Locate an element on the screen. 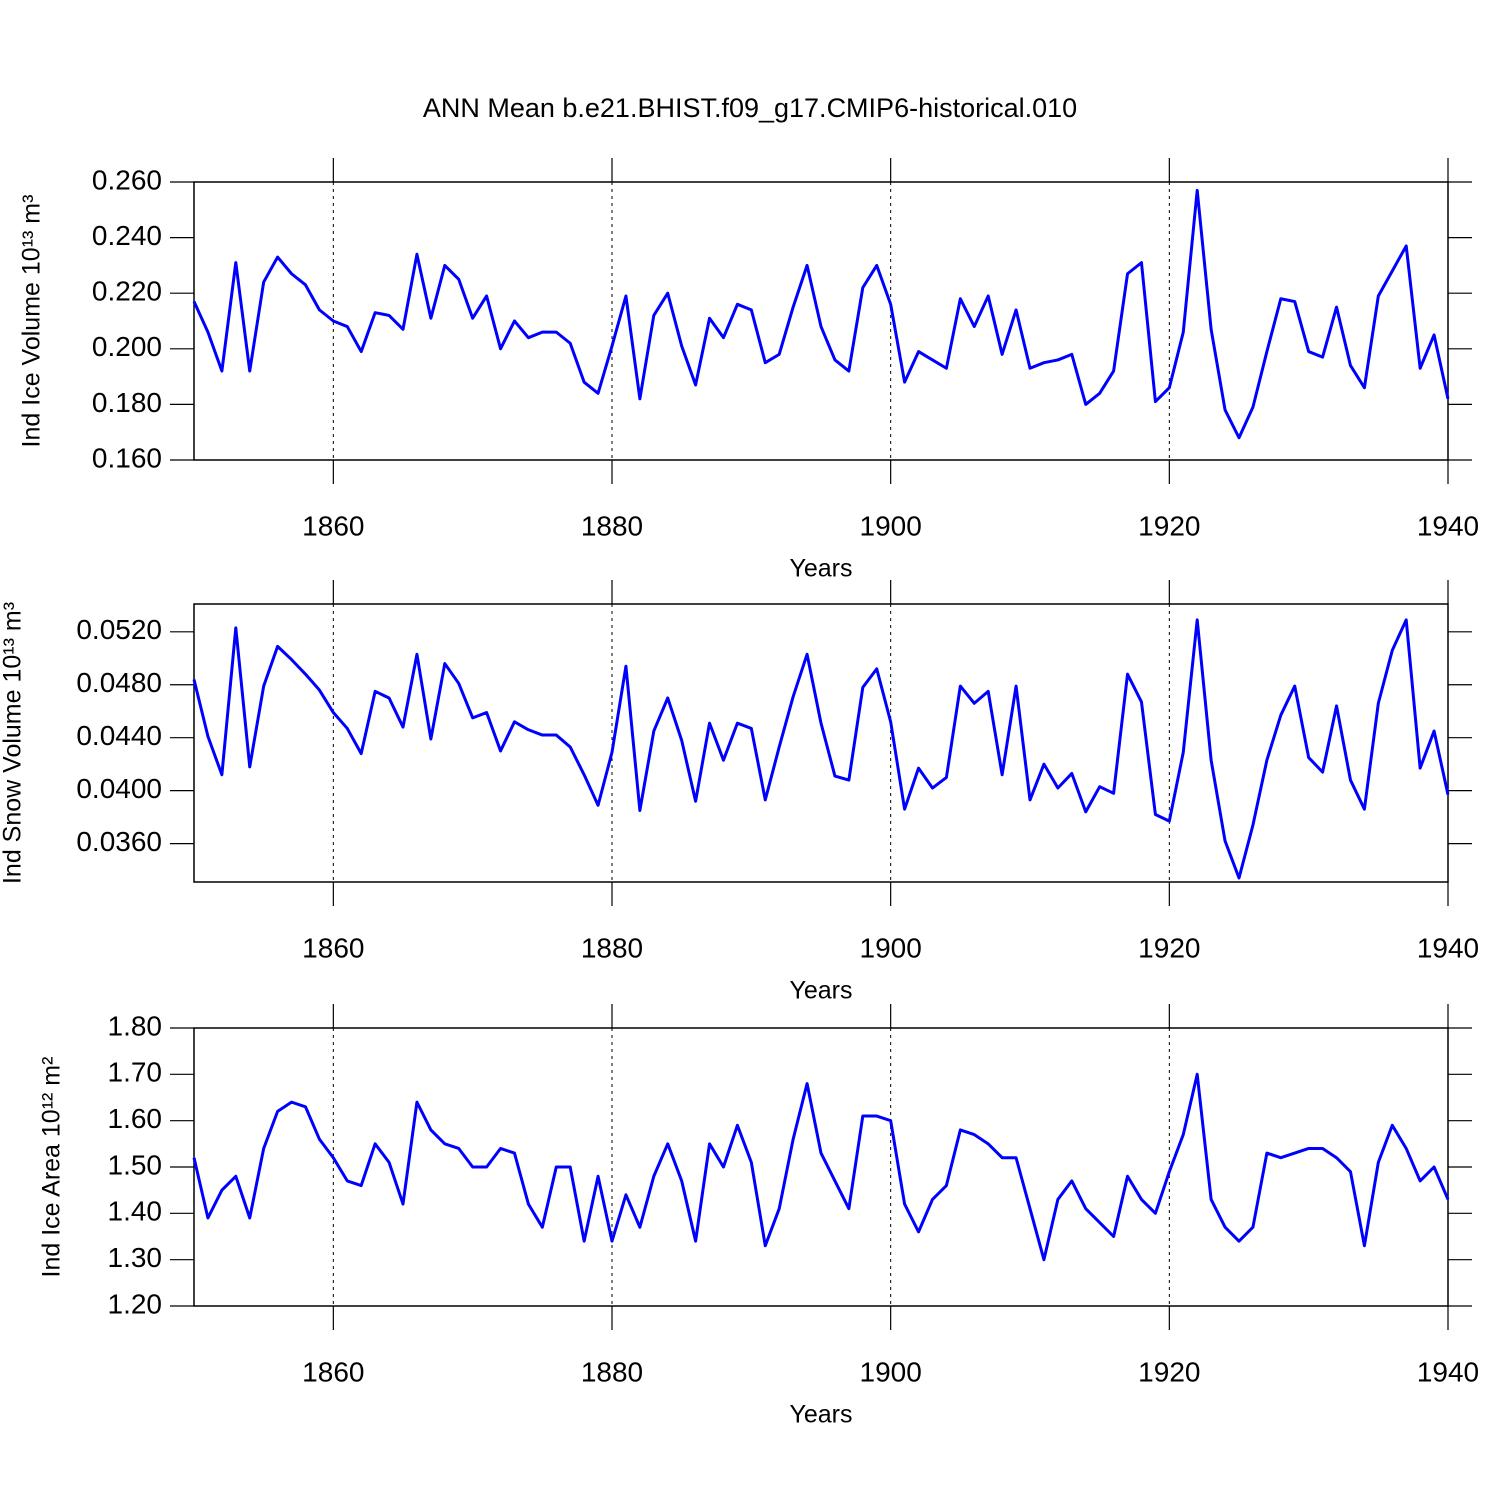 This screenshot has width=1500, height=1505. y-tick-label: 0.180 is located at coordinates (127, 402).